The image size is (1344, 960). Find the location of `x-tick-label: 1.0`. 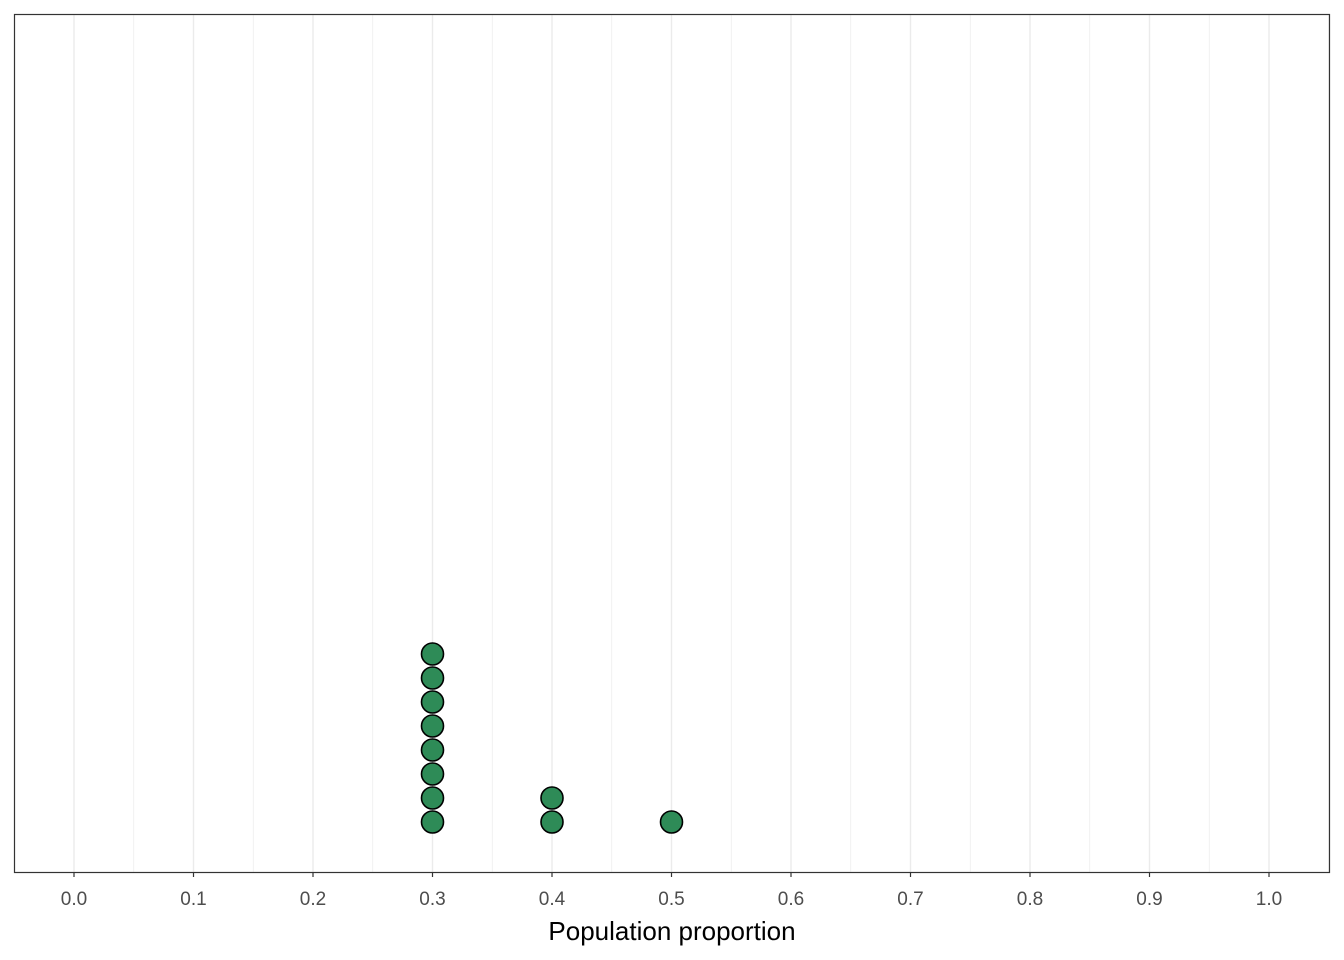

x-tick-label: 1.0 is located at coordinates (1269, 899).